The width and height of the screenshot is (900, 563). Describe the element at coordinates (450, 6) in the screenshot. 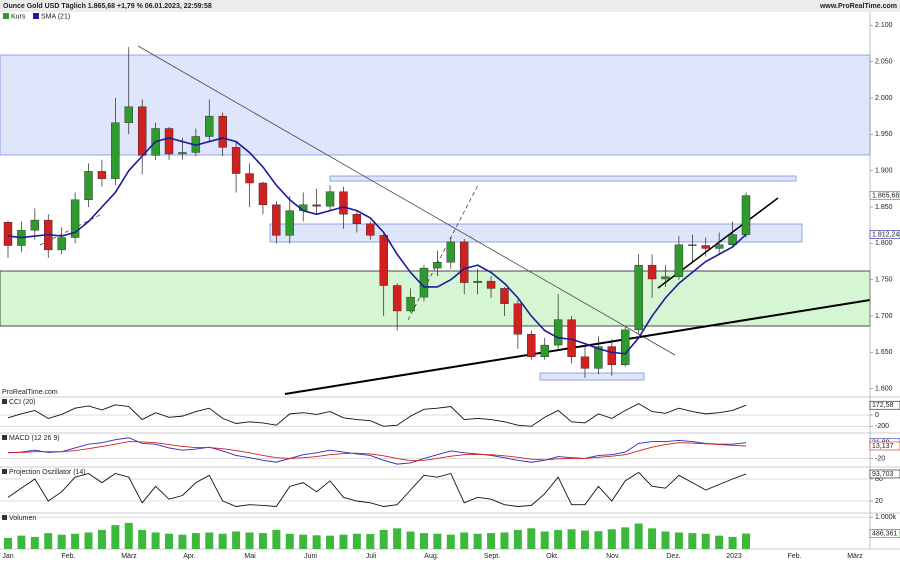

I see `header-bar` at that location.